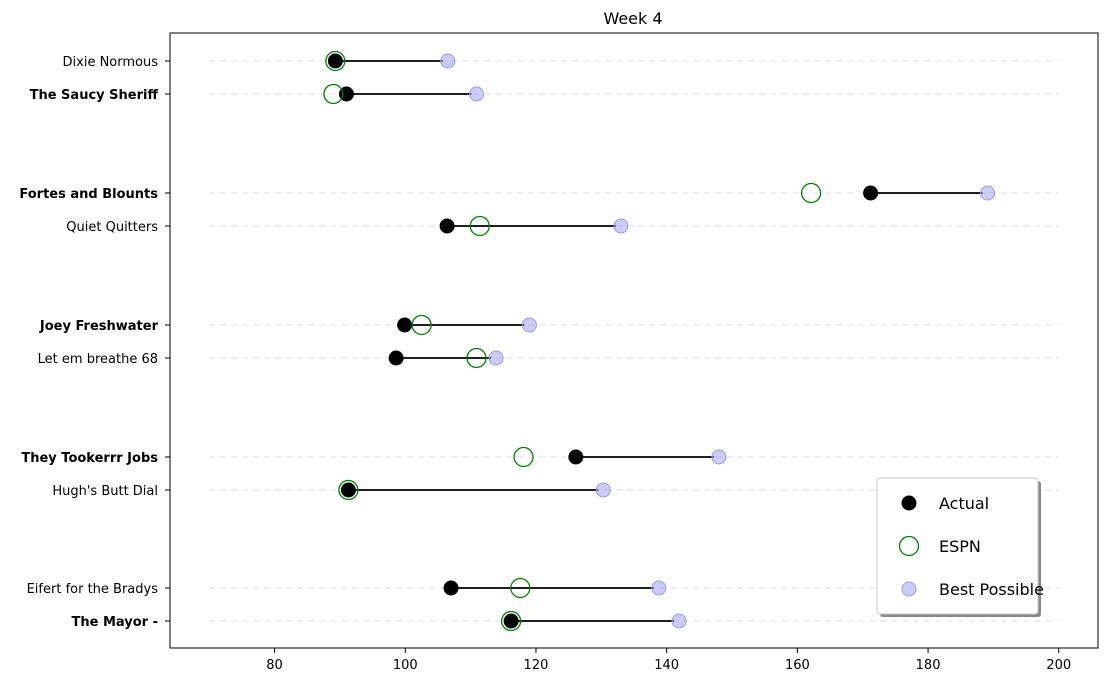 The width and height of the screenshot is (1108, 682). I want to click on x-tick-label: 160, so click(797, 665).